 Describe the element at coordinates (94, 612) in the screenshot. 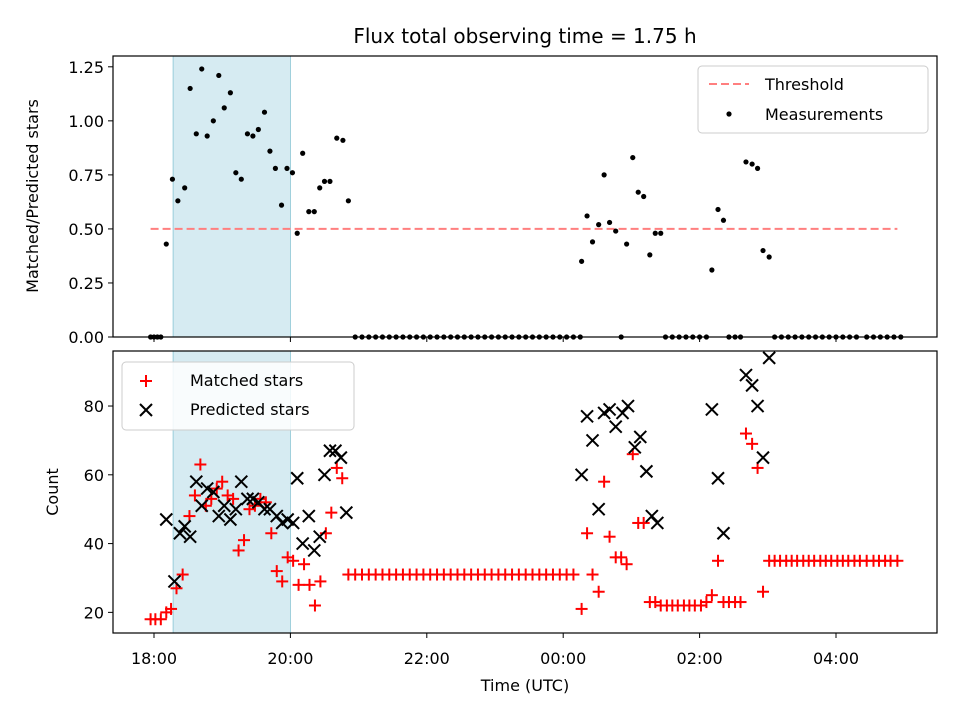

I see `y-tick-label: 20` at that location.